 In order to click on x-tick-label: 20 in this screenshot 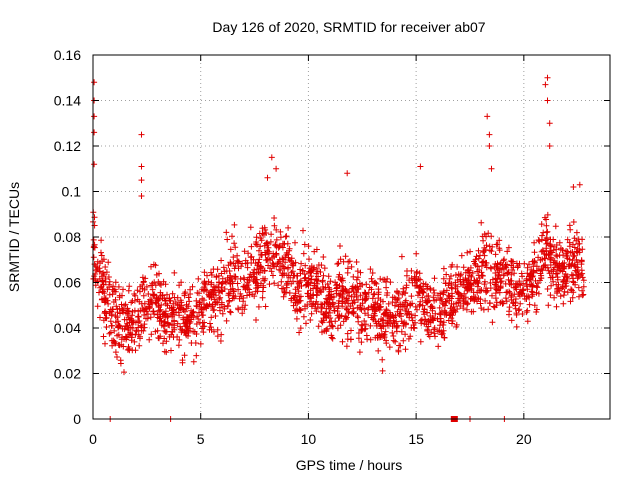, I will do `click(524, 439)`.